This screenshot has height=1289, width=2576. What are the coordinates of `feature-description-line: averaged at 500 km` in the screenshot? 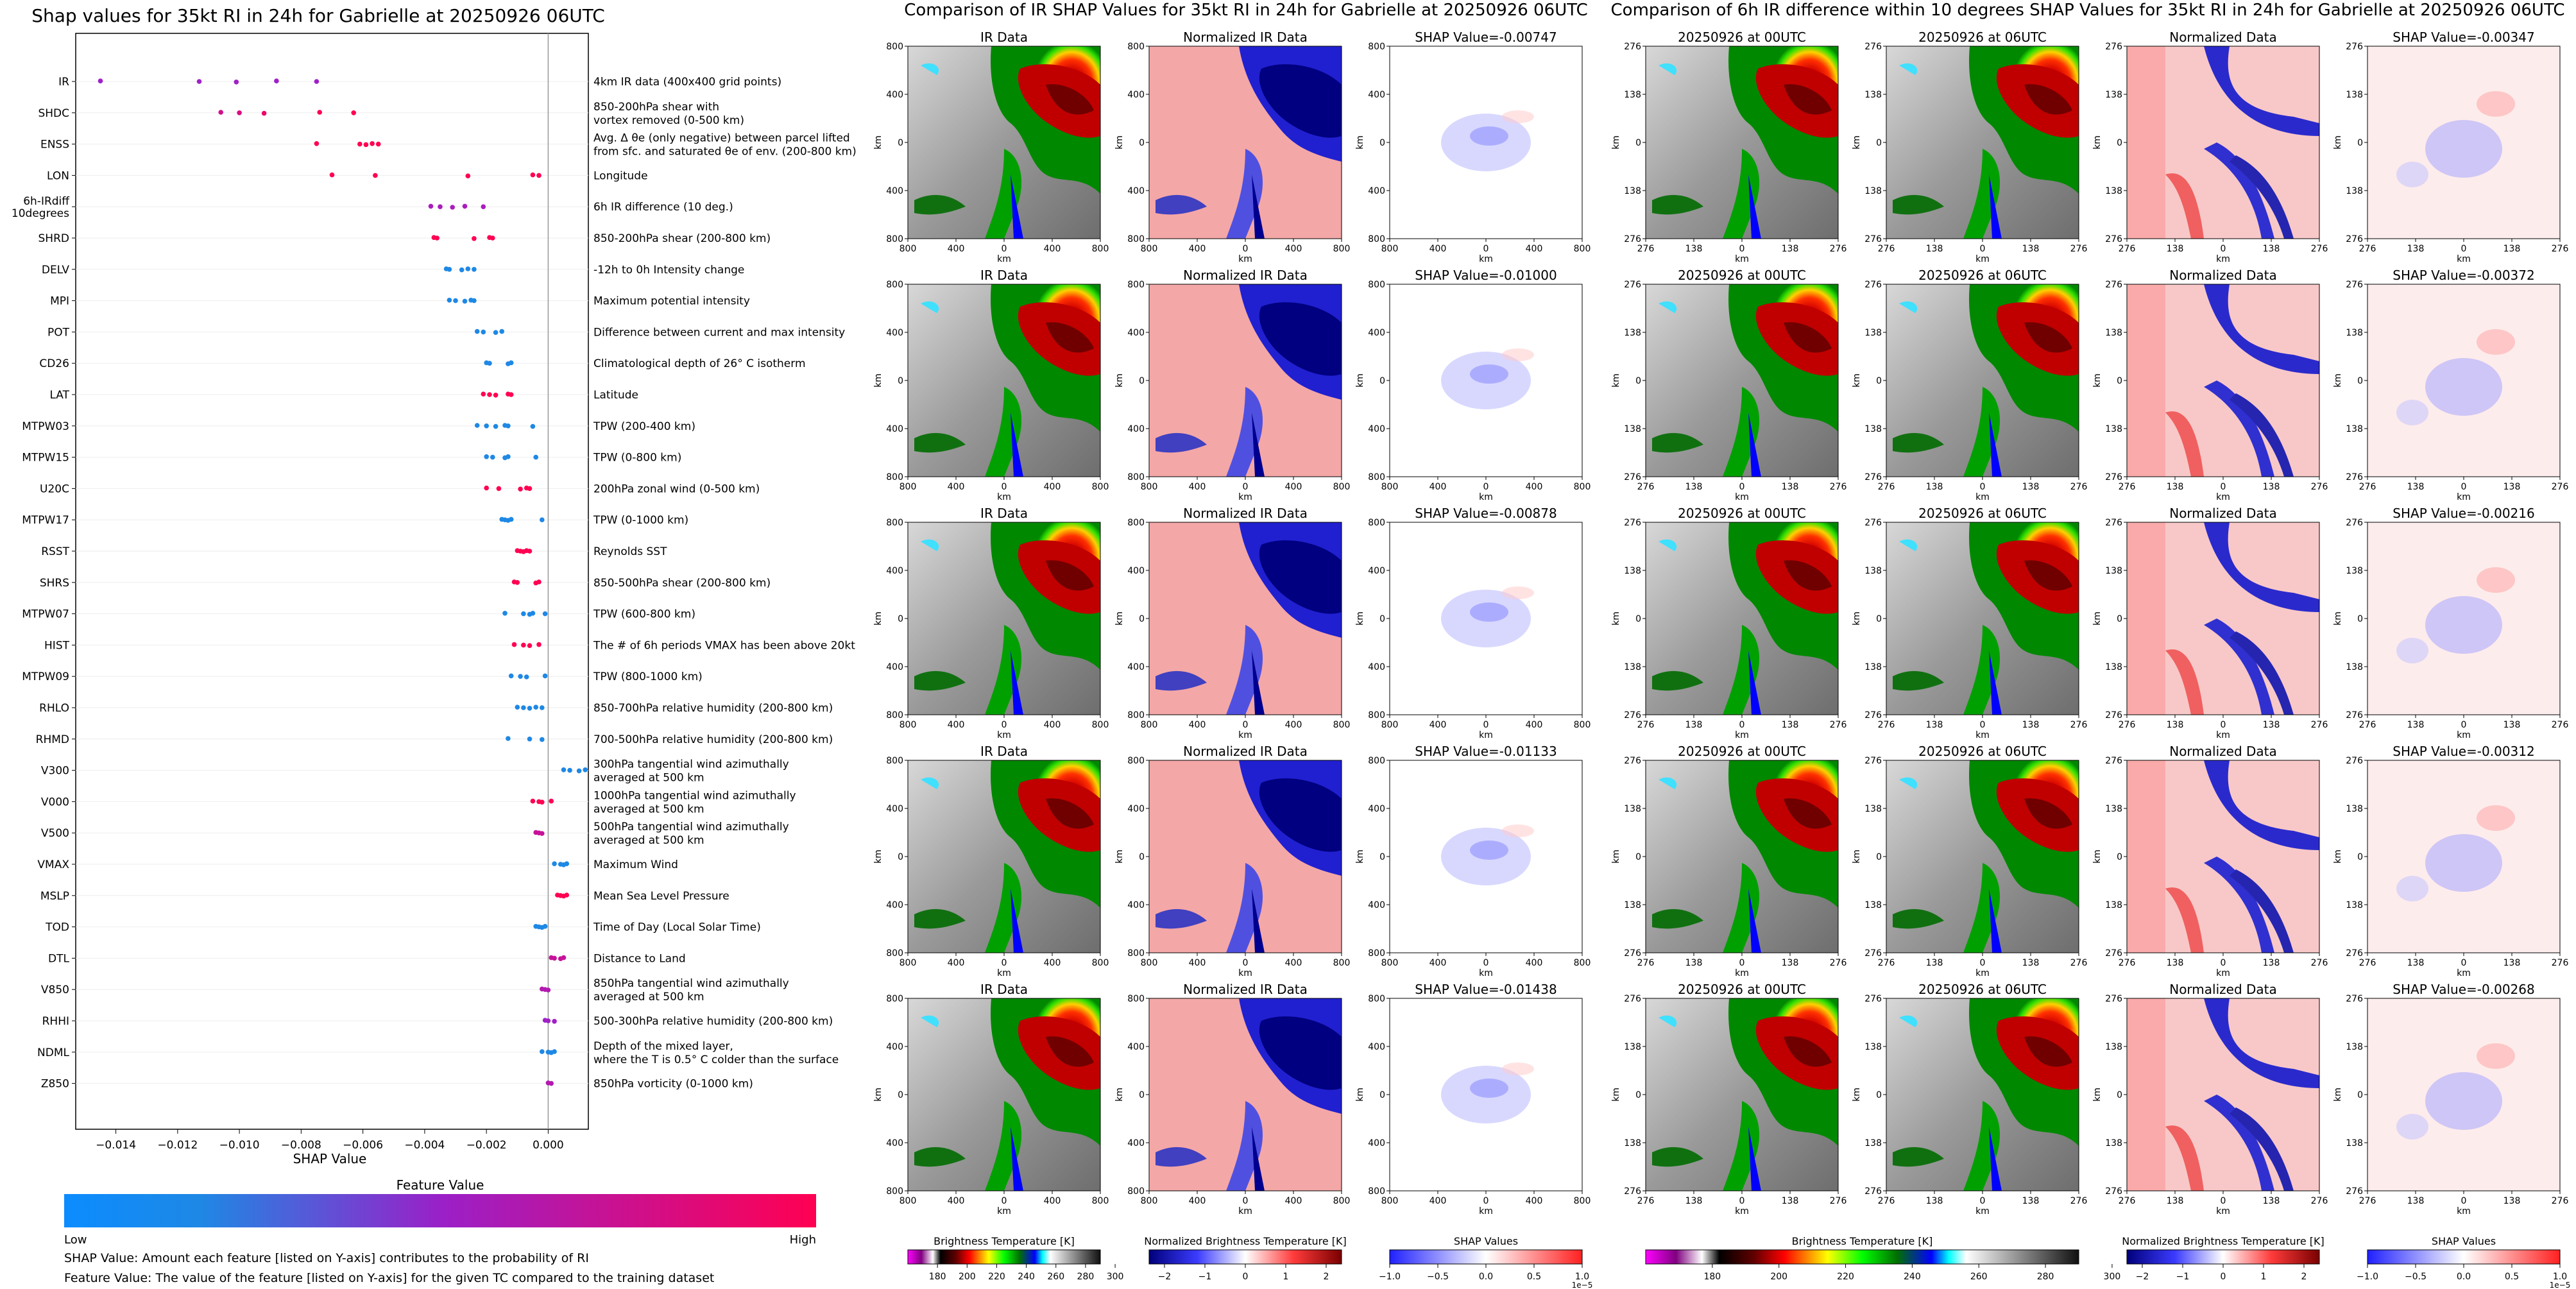 It's located at (648, 840).